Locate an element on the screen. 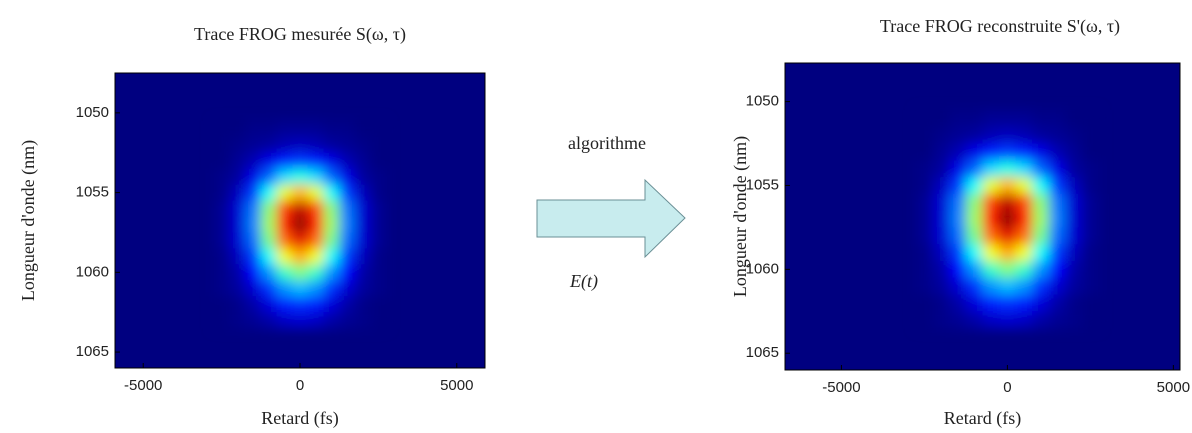 Image resolution: width=1192 pixels, height=433 pixels. process-arrow is located at coordinates (611, 218).